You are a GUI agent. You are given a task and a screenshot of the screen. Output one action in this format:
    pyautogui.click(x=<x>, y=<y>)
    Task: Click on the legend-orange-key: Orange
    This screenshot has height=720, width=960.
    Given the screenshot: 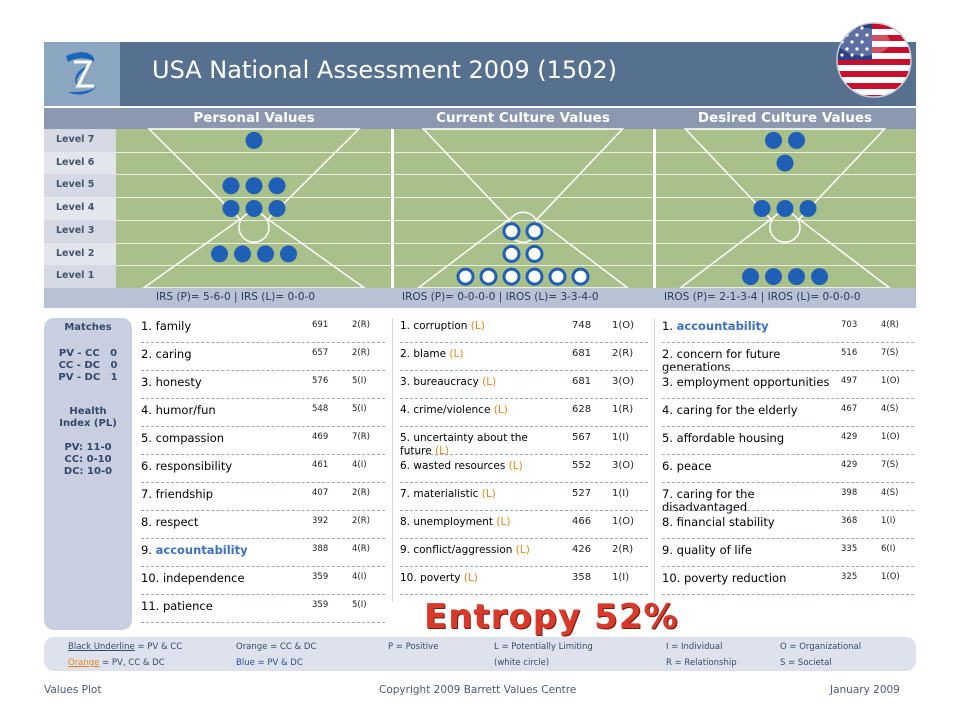 What is the action you would take?
    pyautogui.click(x=84, y=663)
    